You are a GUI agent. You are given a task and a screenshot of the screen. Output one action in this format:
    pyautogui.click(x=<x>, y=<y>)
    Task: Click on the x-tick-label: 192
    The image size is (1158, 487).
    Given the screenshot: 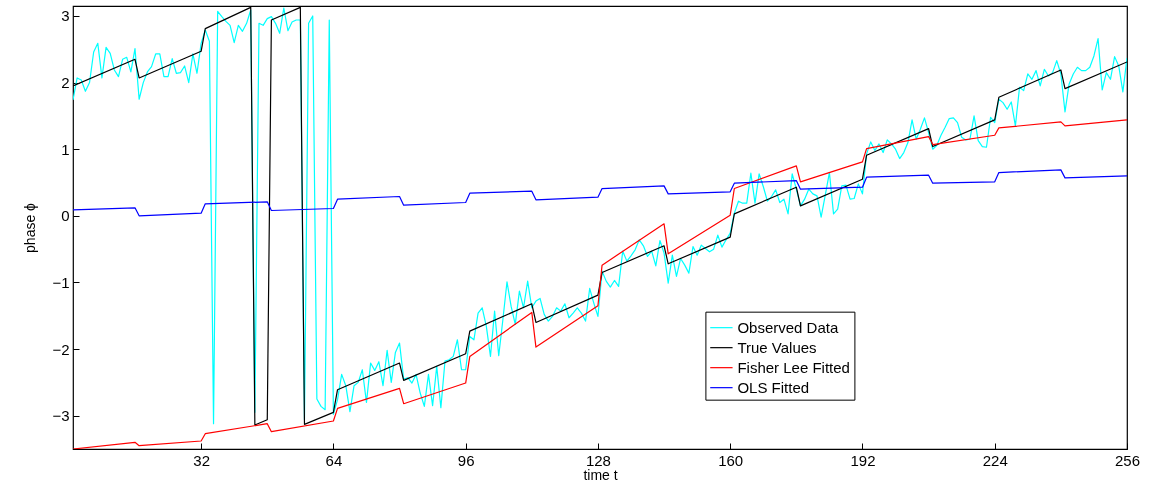 What is the action you would take?
    pyautogui.click(x=863, y=460)
    